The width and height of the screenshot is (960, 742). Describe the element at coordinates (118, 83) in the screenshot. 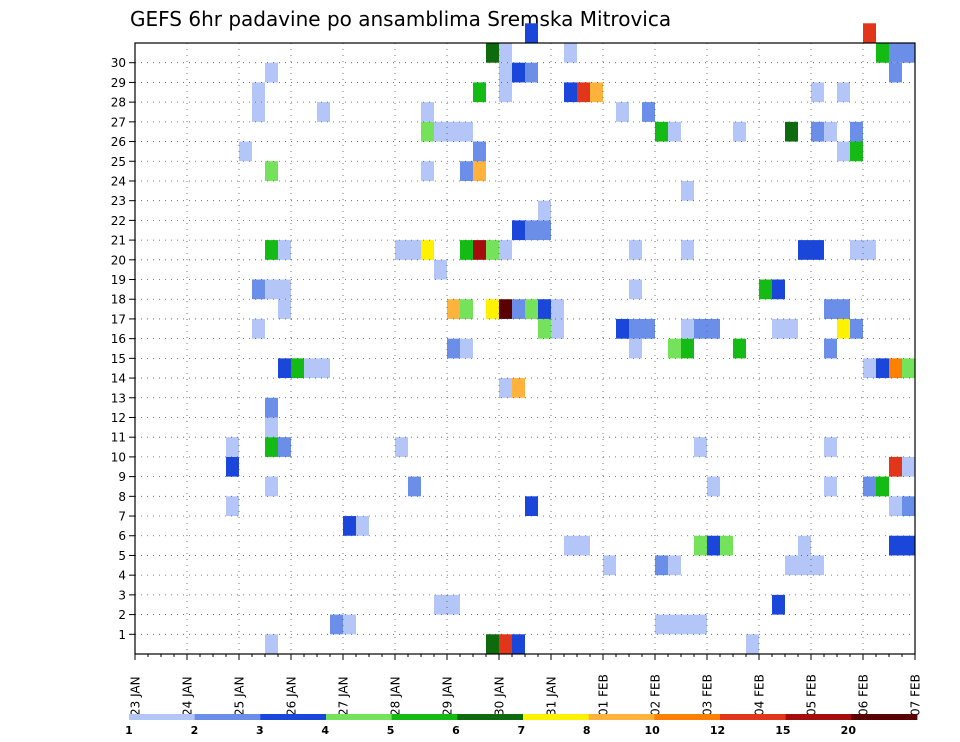

I see `y-tick-label: 29` at that location.